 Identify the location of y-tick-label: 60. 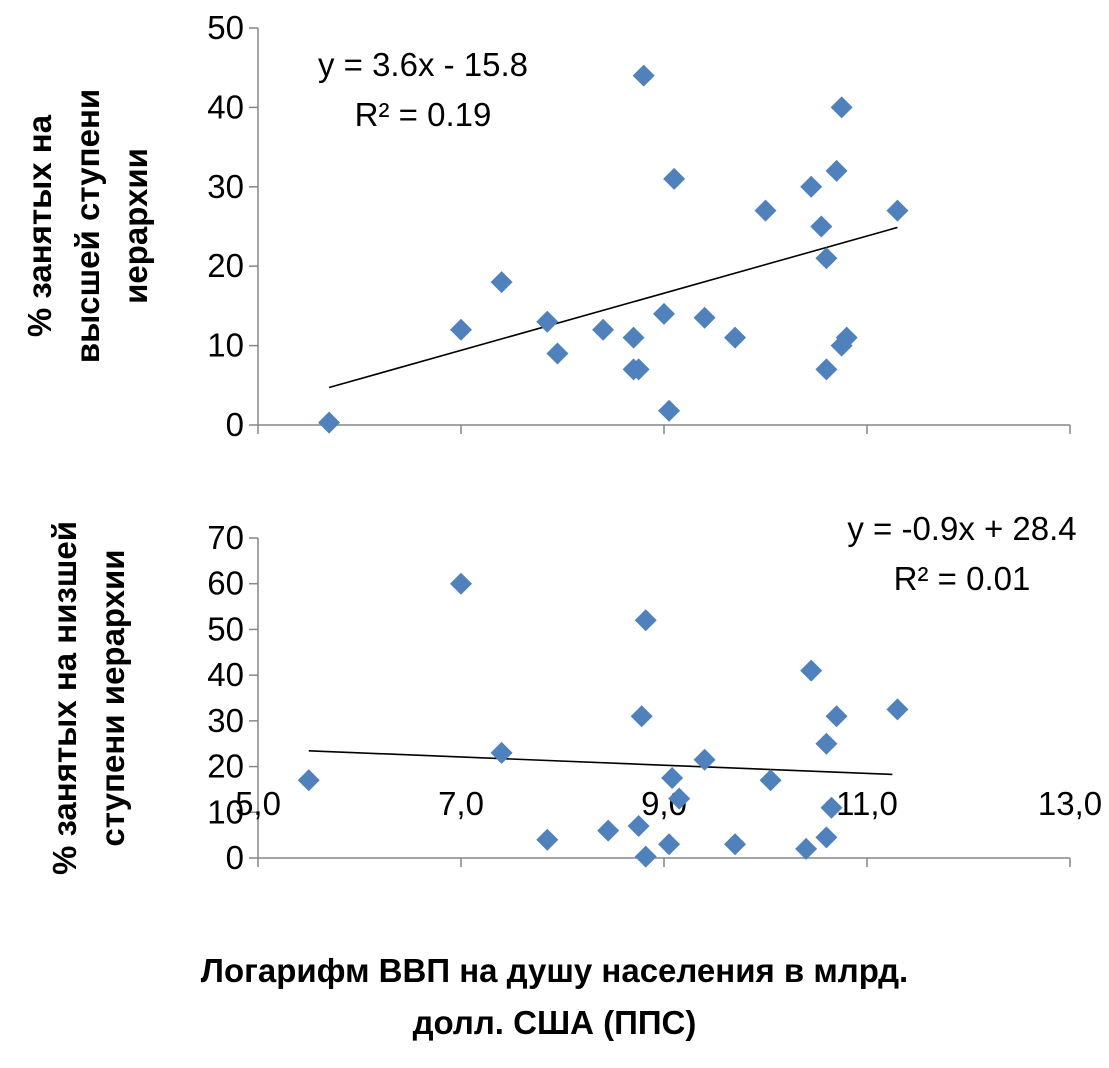
(225, 583).